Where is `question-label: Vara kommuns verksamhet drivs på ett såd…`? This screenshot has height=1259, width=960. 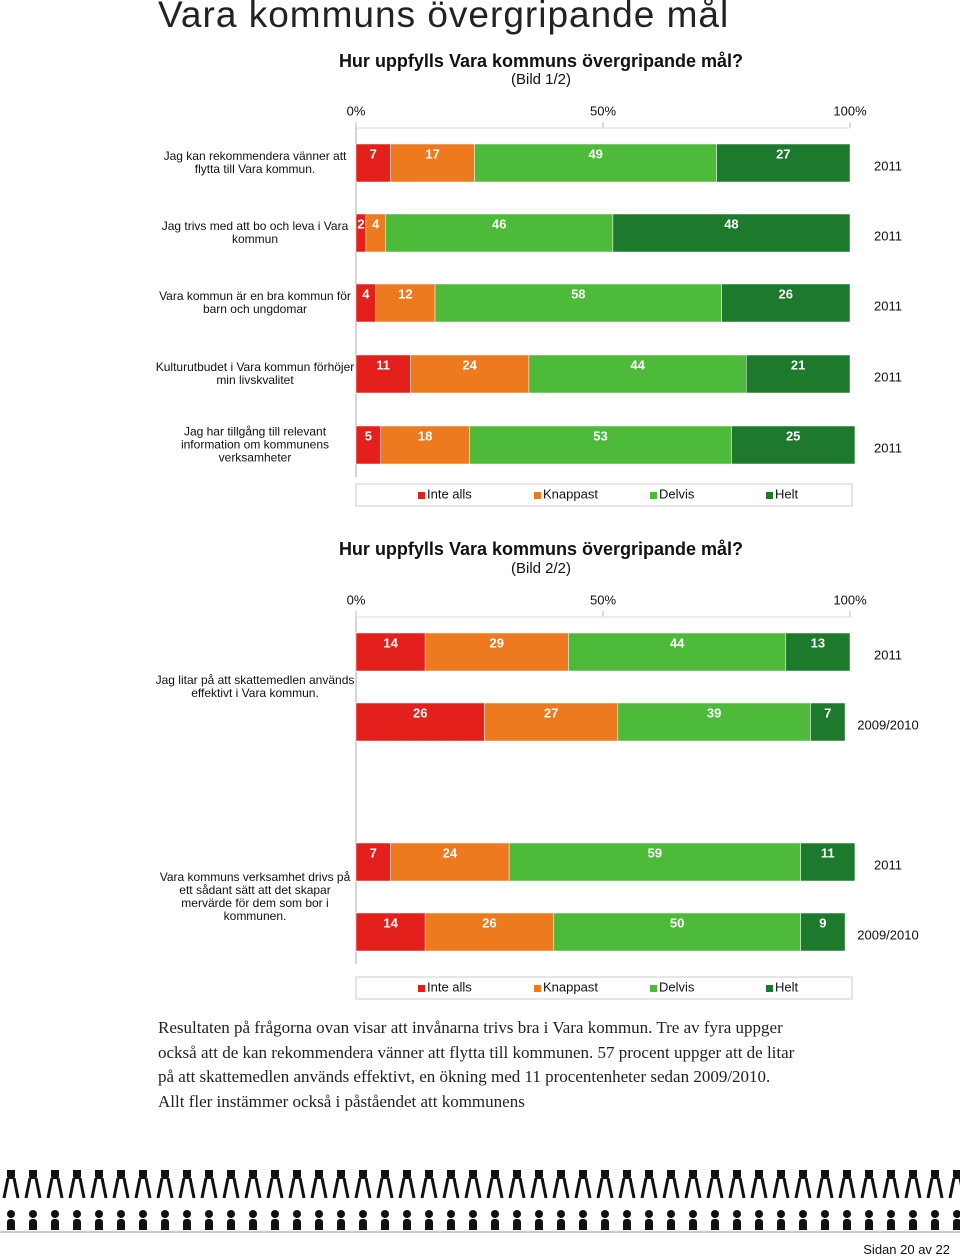
question-label: Vara kommuns verksamhet drivs på ett såd… is located at coordinates (255, 896).